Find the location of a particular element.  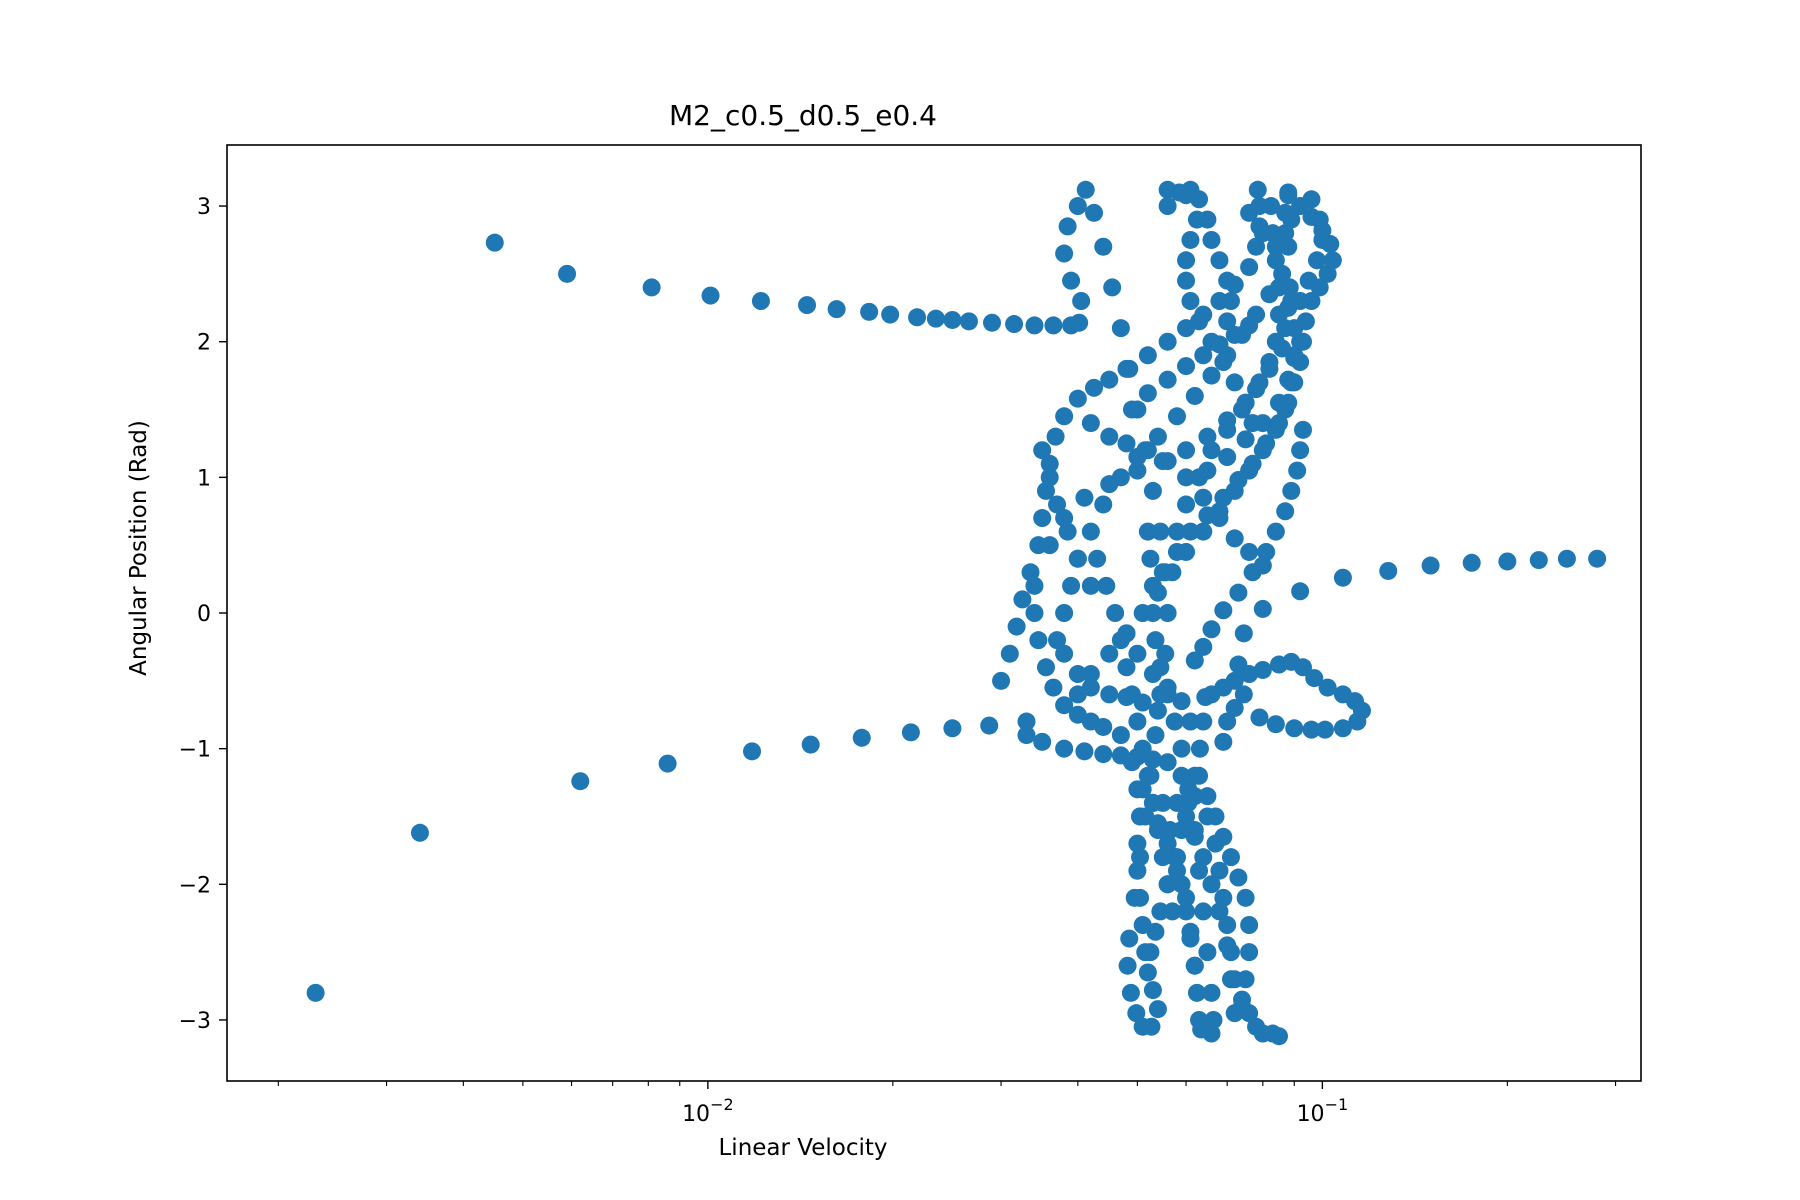

y-tick-label: −3 is located at coordinates (195, 1021).